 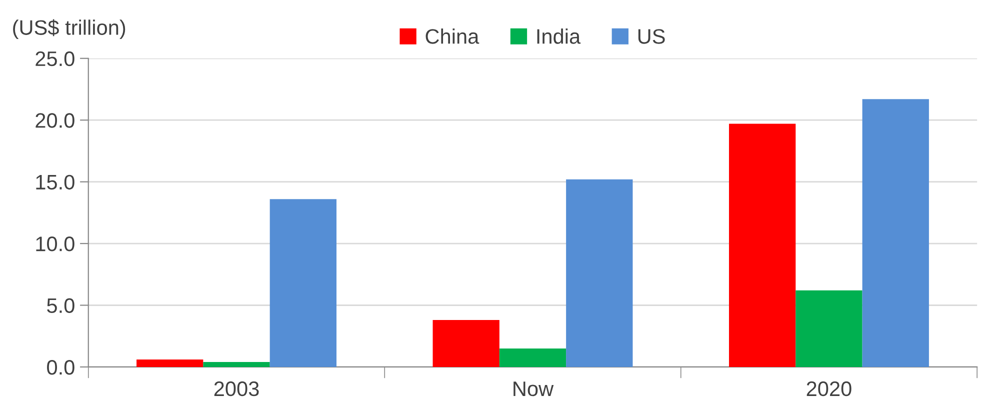 What do you see at coordinates (534, 389) in the screenshot?
I see `x-tick-label: Now` at bounding box center [534, 389].